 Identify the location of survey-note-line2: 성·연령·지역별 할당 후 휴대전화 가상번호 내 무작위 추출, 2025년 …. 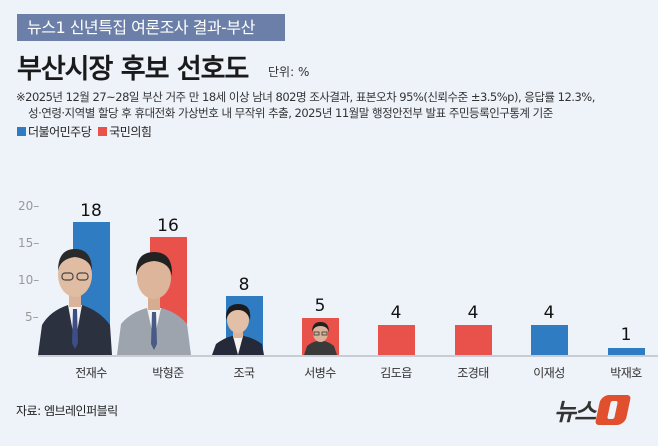
(290, 113).